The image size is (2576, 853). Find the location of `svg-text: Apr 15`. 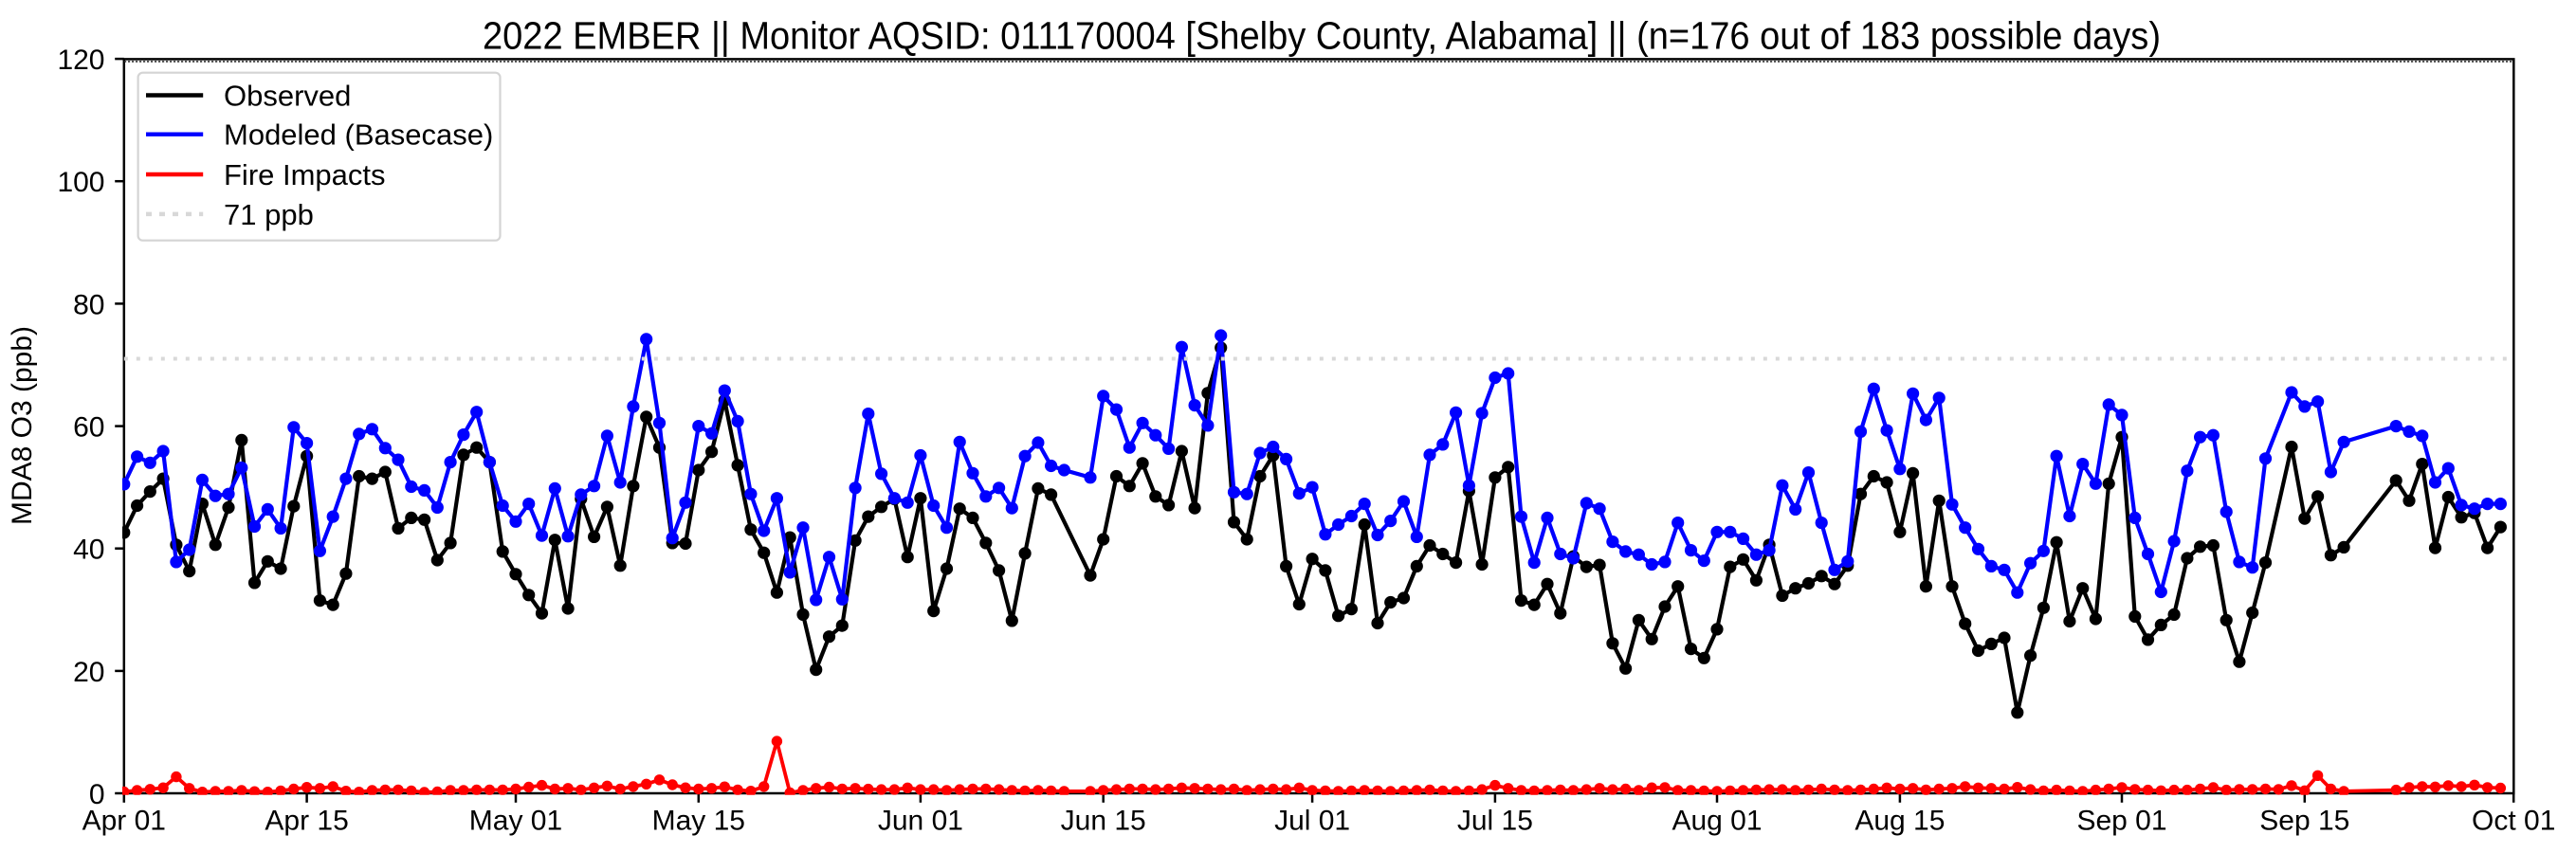

svg-text: Apr 15 is located at coordinates (306, 821).